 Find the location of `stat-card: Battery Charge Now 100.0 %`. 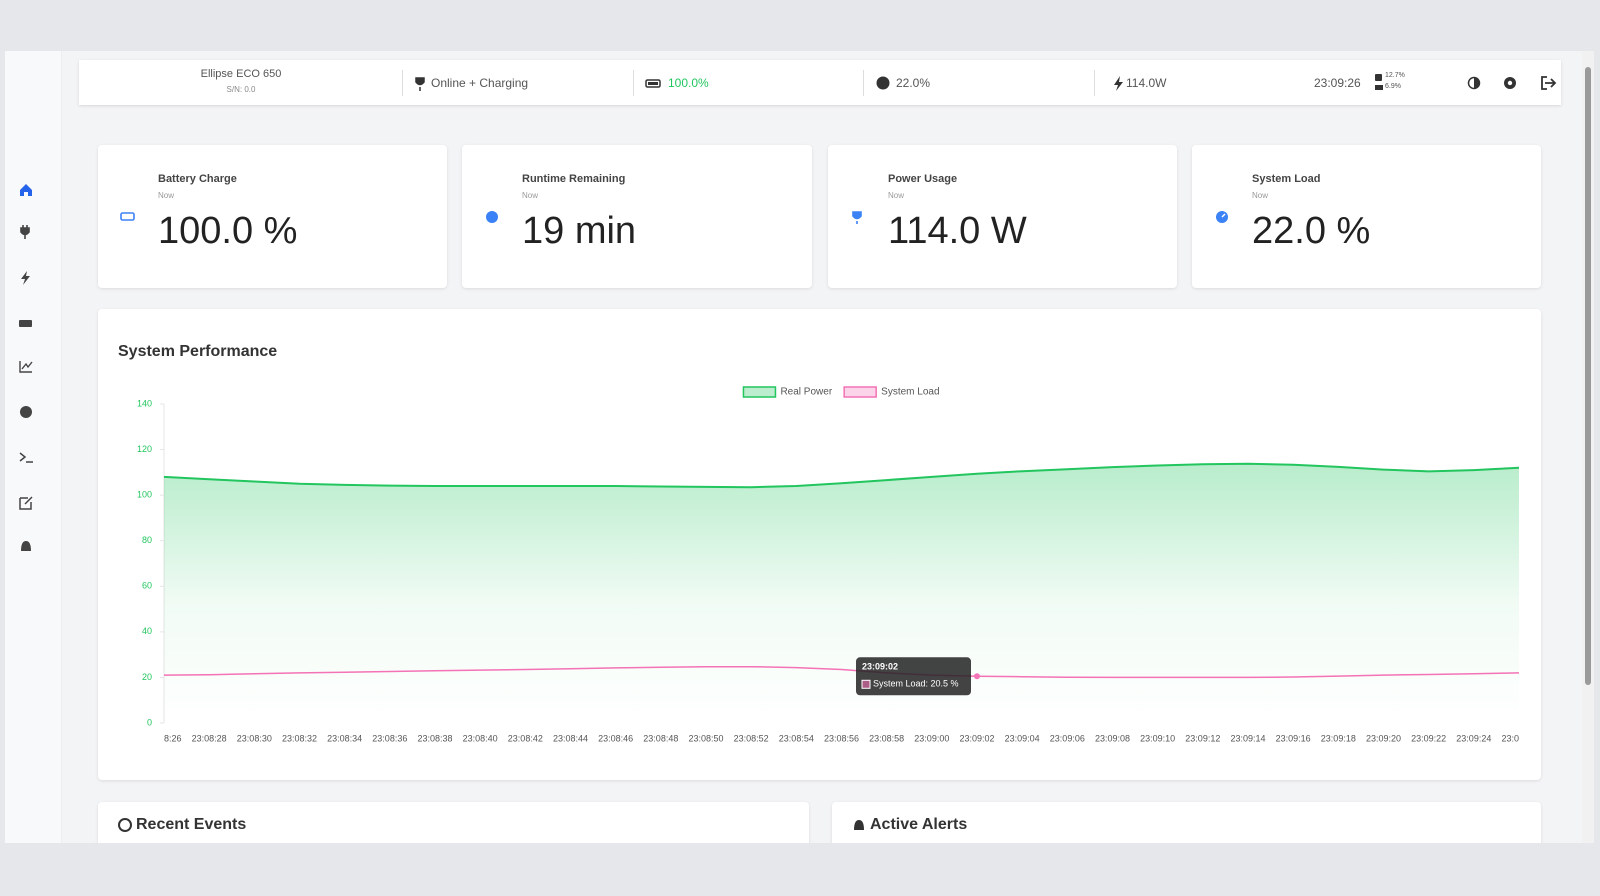

stat-card: Battery Charge Now 100.0 % is located at coordinates (272, 216).